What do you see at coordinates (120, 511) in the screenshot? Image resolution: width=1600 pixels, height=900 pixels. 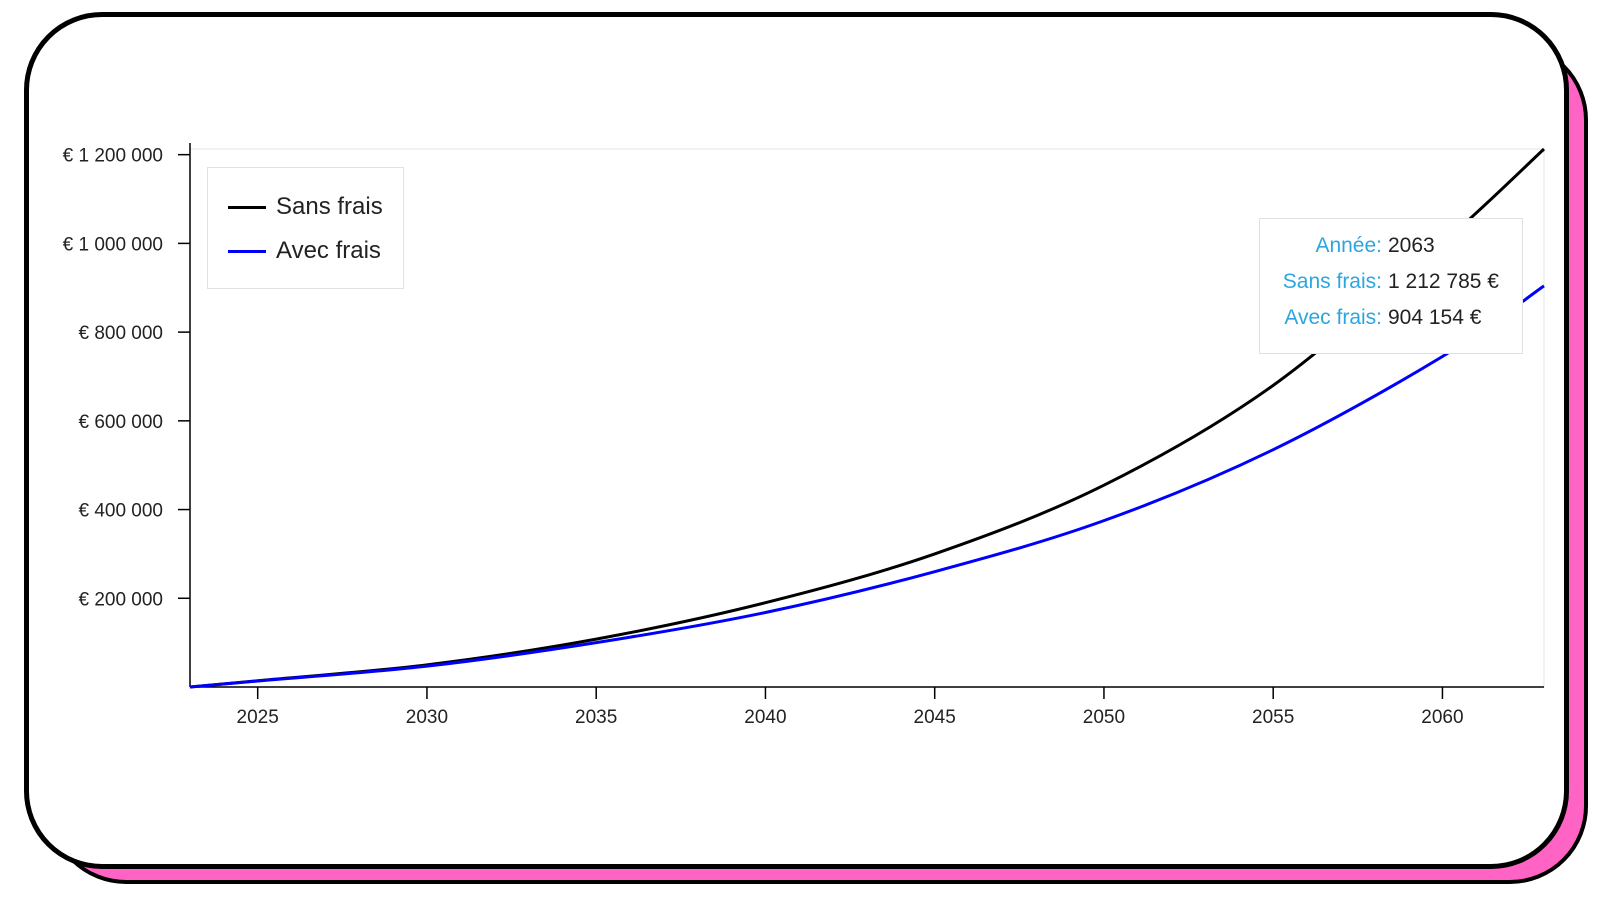 I see `y-tick-label: € 400 000` at bounding box center [120, 511].